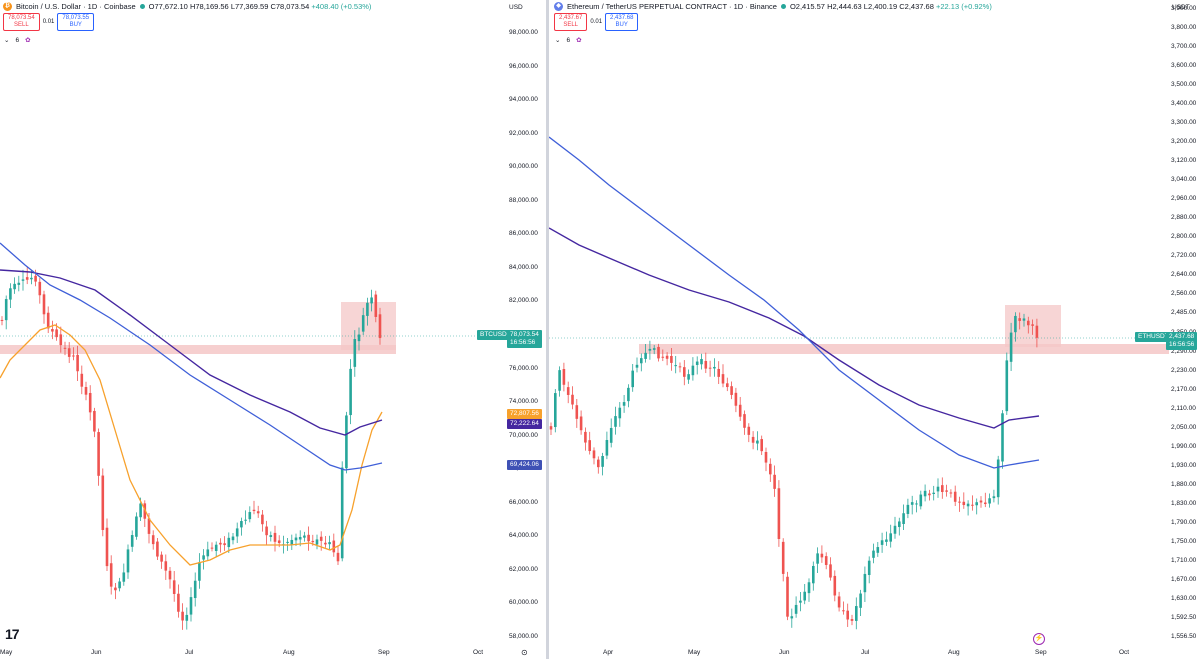  Describe the element at coordinates (523, 603) in the screenshot. I see `price-axis-tick: 60,000.00` at that location.